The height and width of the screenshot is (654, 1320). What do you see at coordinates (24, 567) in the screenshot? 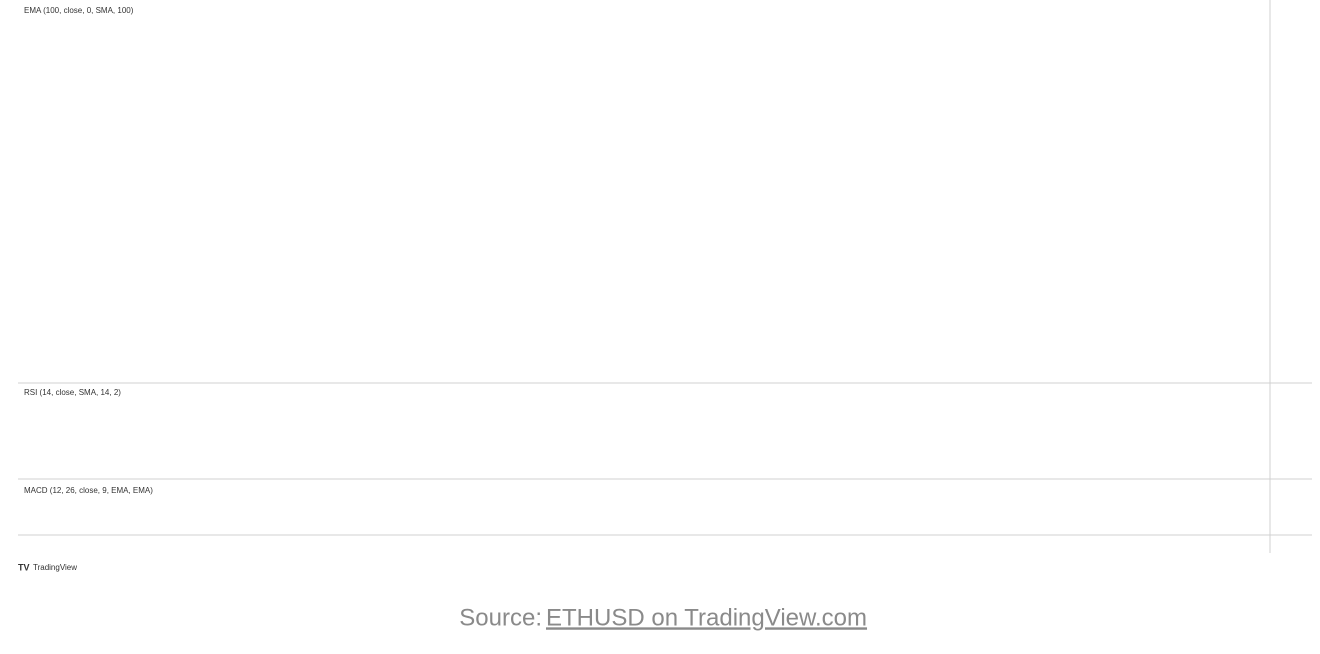
I see `brand-logo: TV` at bounding box center [24, 567].